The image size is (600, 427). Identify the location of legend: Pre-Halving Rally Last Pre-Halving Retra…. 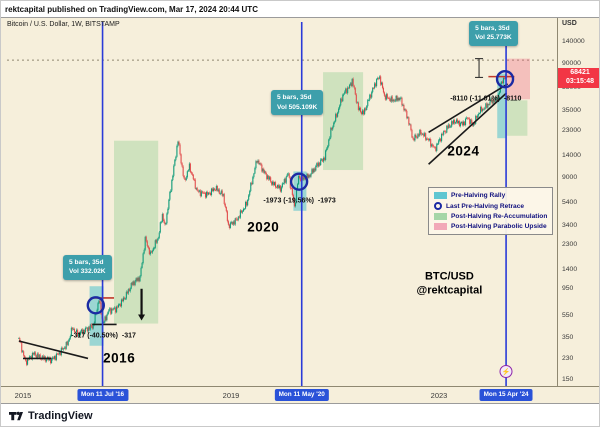
(491, 211).